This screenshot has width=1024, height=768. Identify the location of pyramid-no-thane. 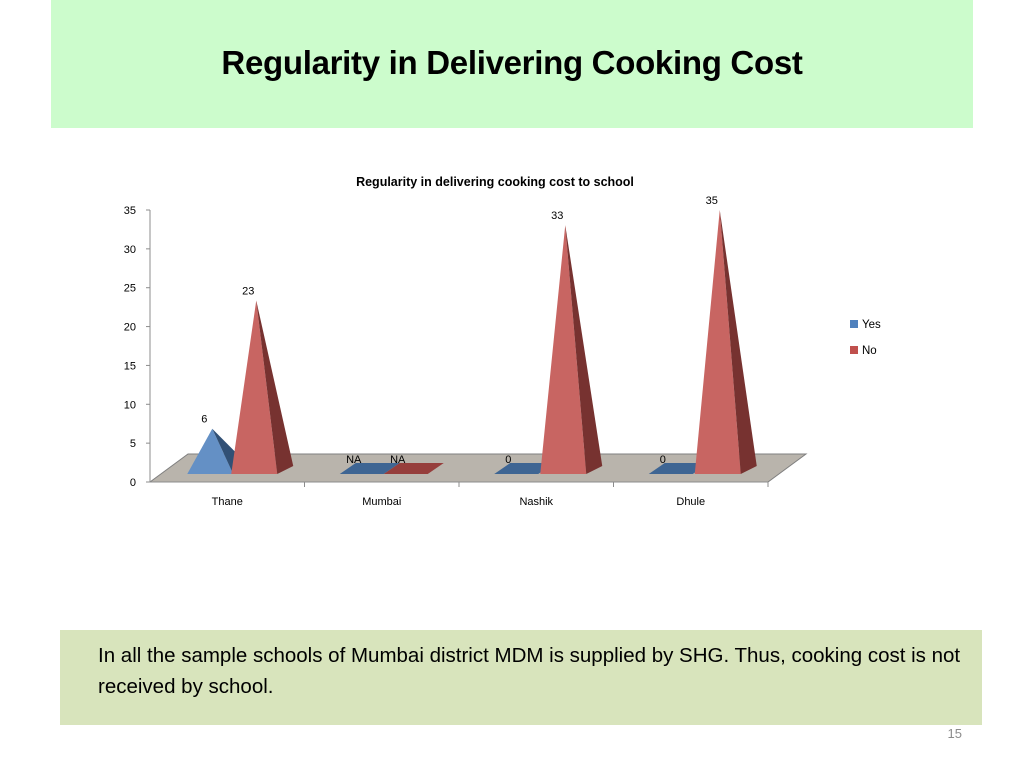
(254, 387).